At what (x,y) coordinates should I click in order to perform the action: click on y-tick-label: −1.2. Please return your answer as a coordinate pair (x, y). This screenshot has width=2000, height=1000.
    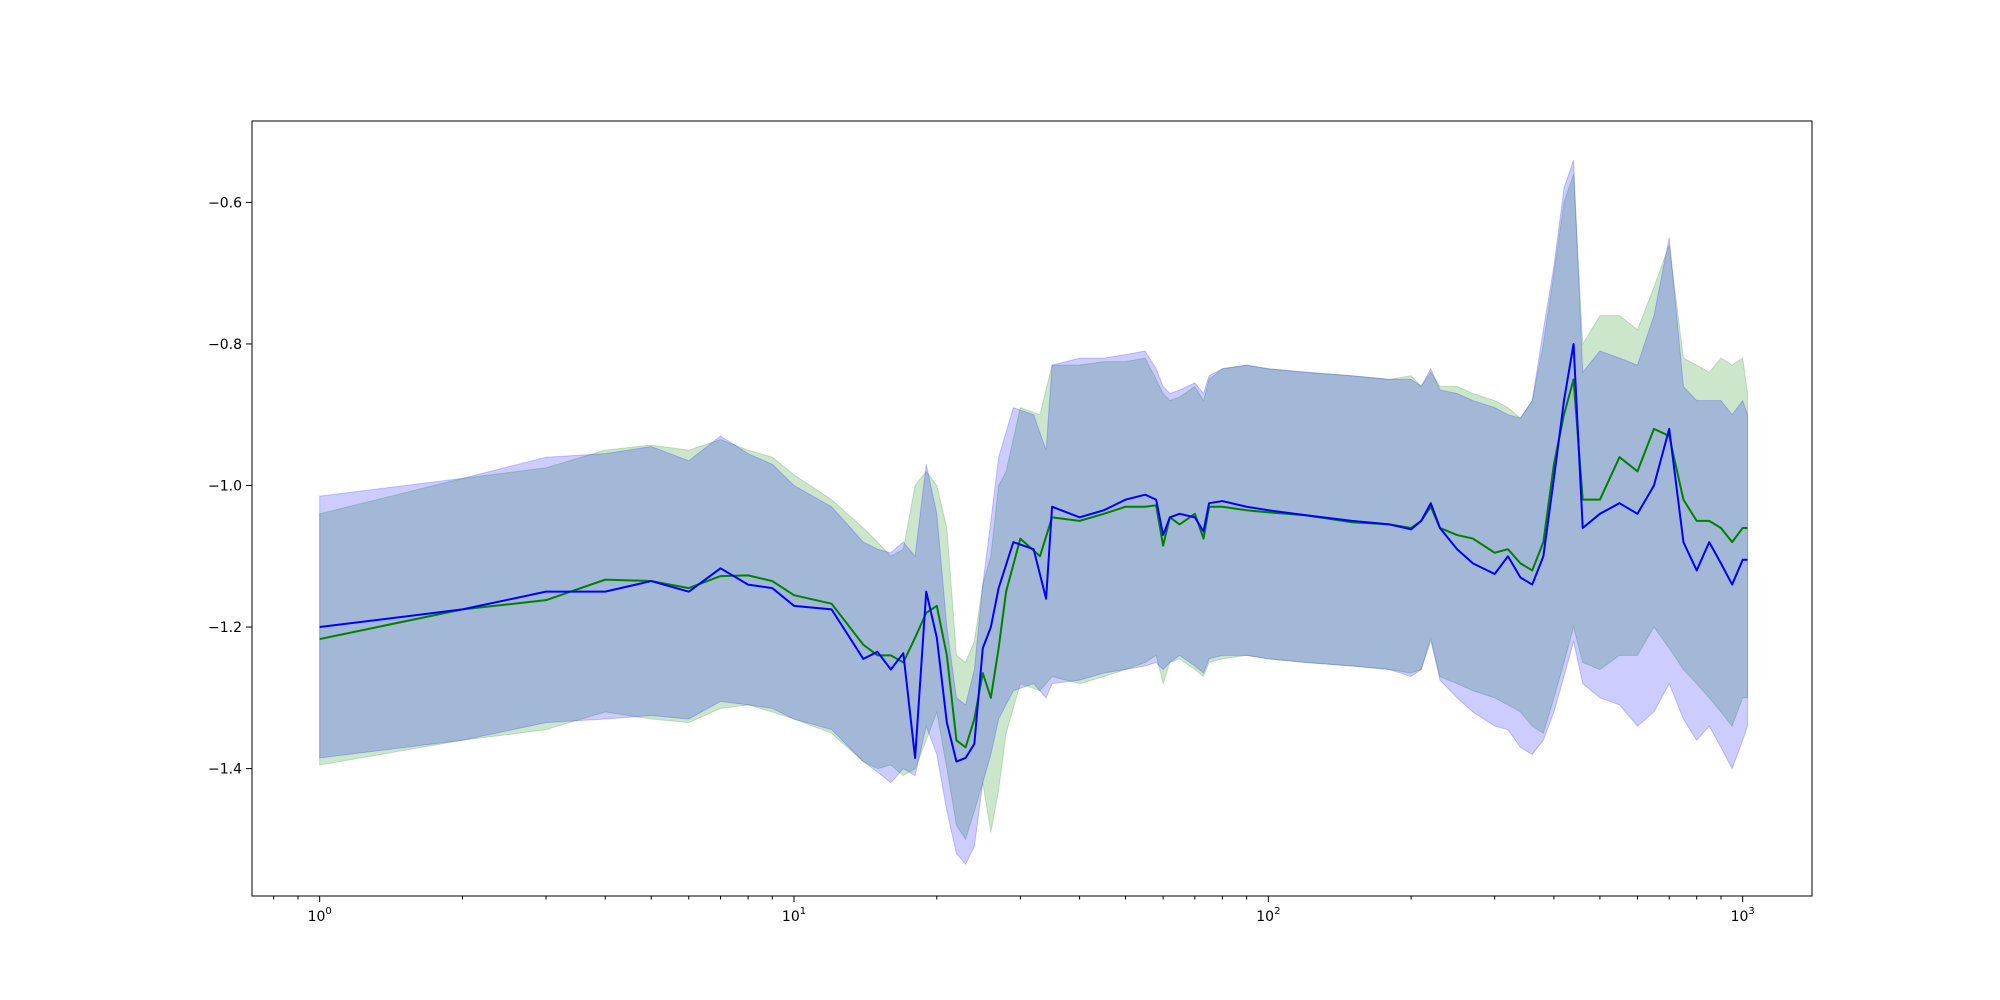
    Looking at the image, I should click on (225, 628).